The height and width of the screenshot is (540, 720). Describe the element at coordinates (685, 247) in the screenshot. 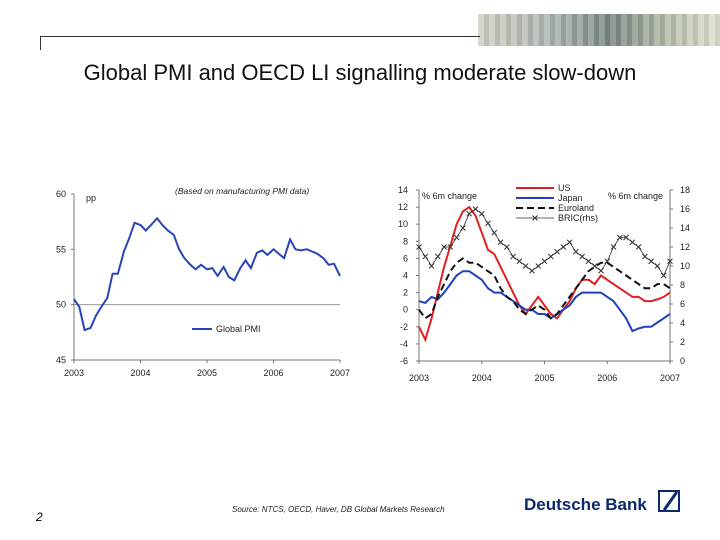

I see `li-right-tick-label: 12` at that location.